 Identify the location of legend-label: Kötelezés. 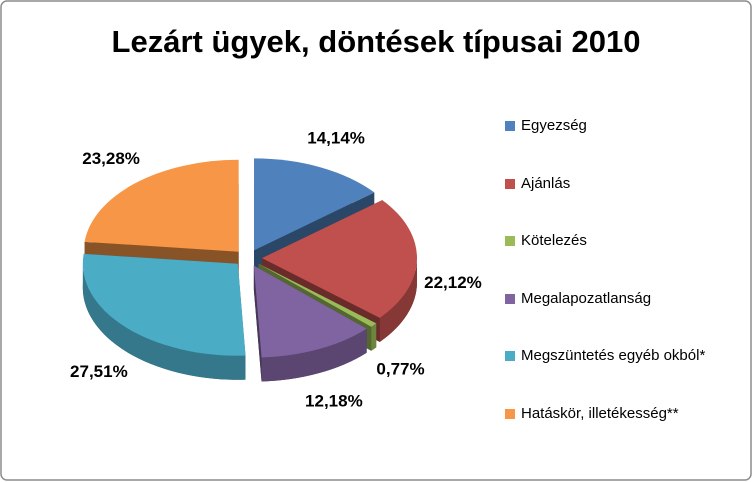
(554, 240).